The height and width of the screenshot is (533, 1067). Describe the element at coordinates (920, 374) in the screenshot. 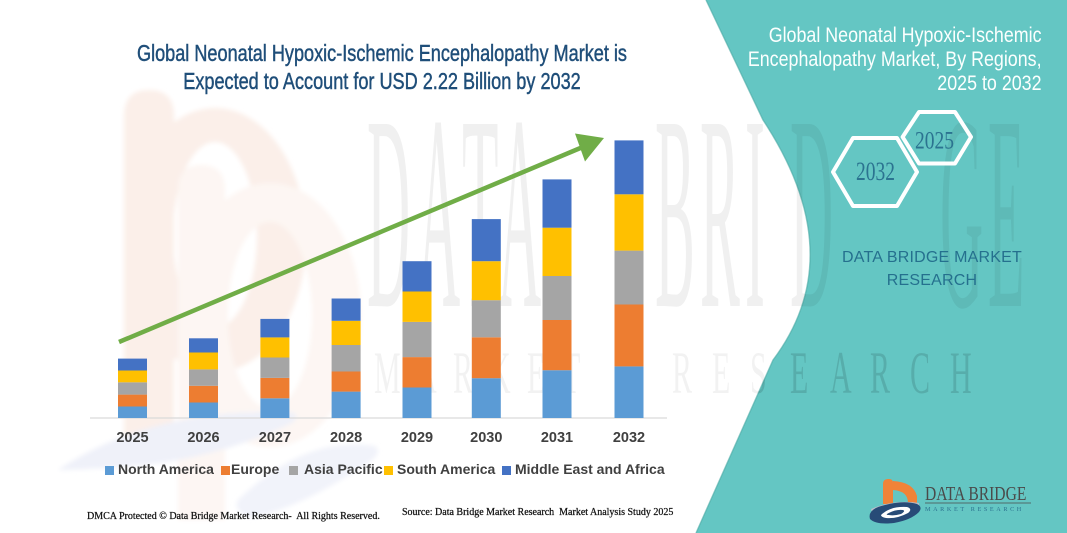

I see `svg-text: C` at that location.